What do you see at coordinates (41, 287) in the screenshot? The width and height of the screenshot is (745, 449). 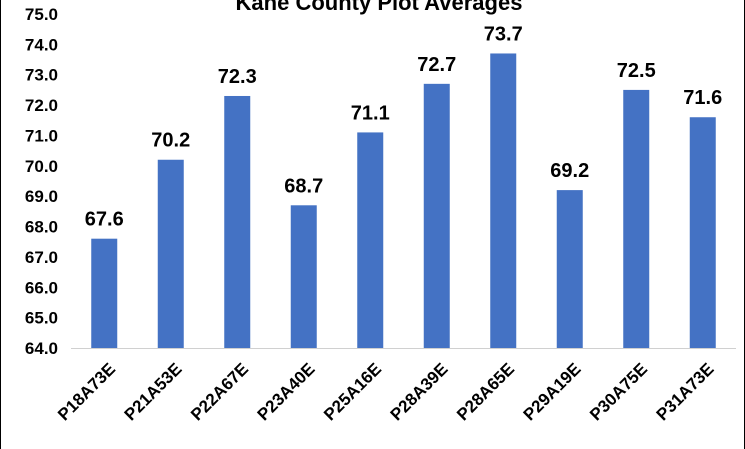 I see `y-tick-label: 66.0` at bounding box center [41, 287].